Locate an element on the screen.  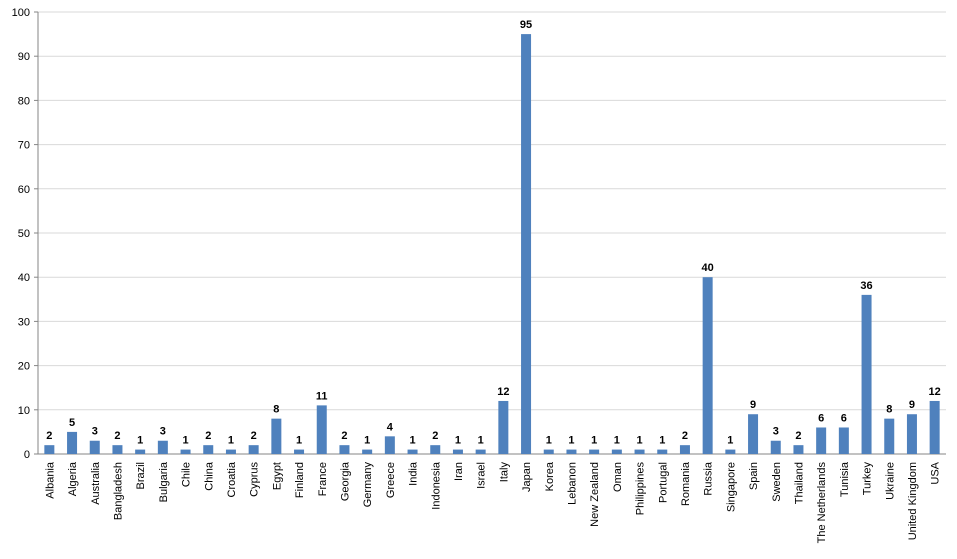
y-tick-label: 60 is located at coordinates (24, 190).